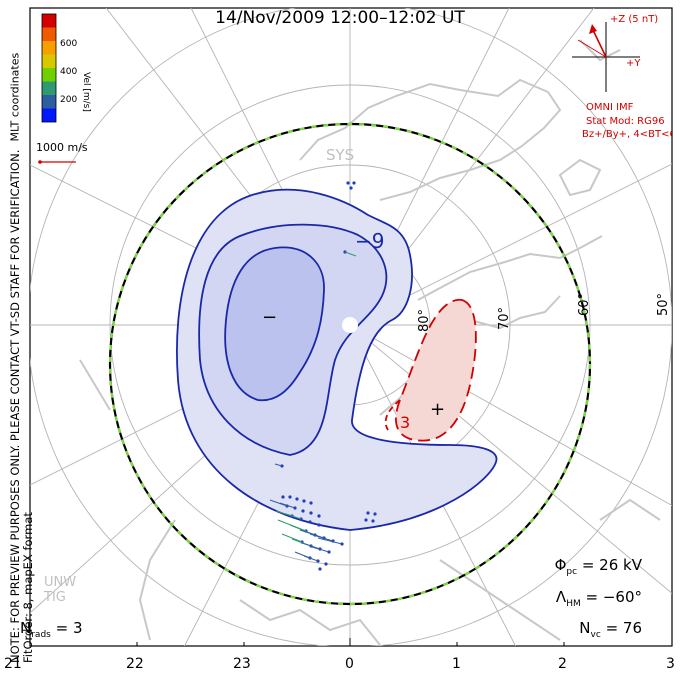  What do you see at coordinates (392, 415) in the screenshot?
I see `positive-cell-tail` at bounding box center [392, 415].